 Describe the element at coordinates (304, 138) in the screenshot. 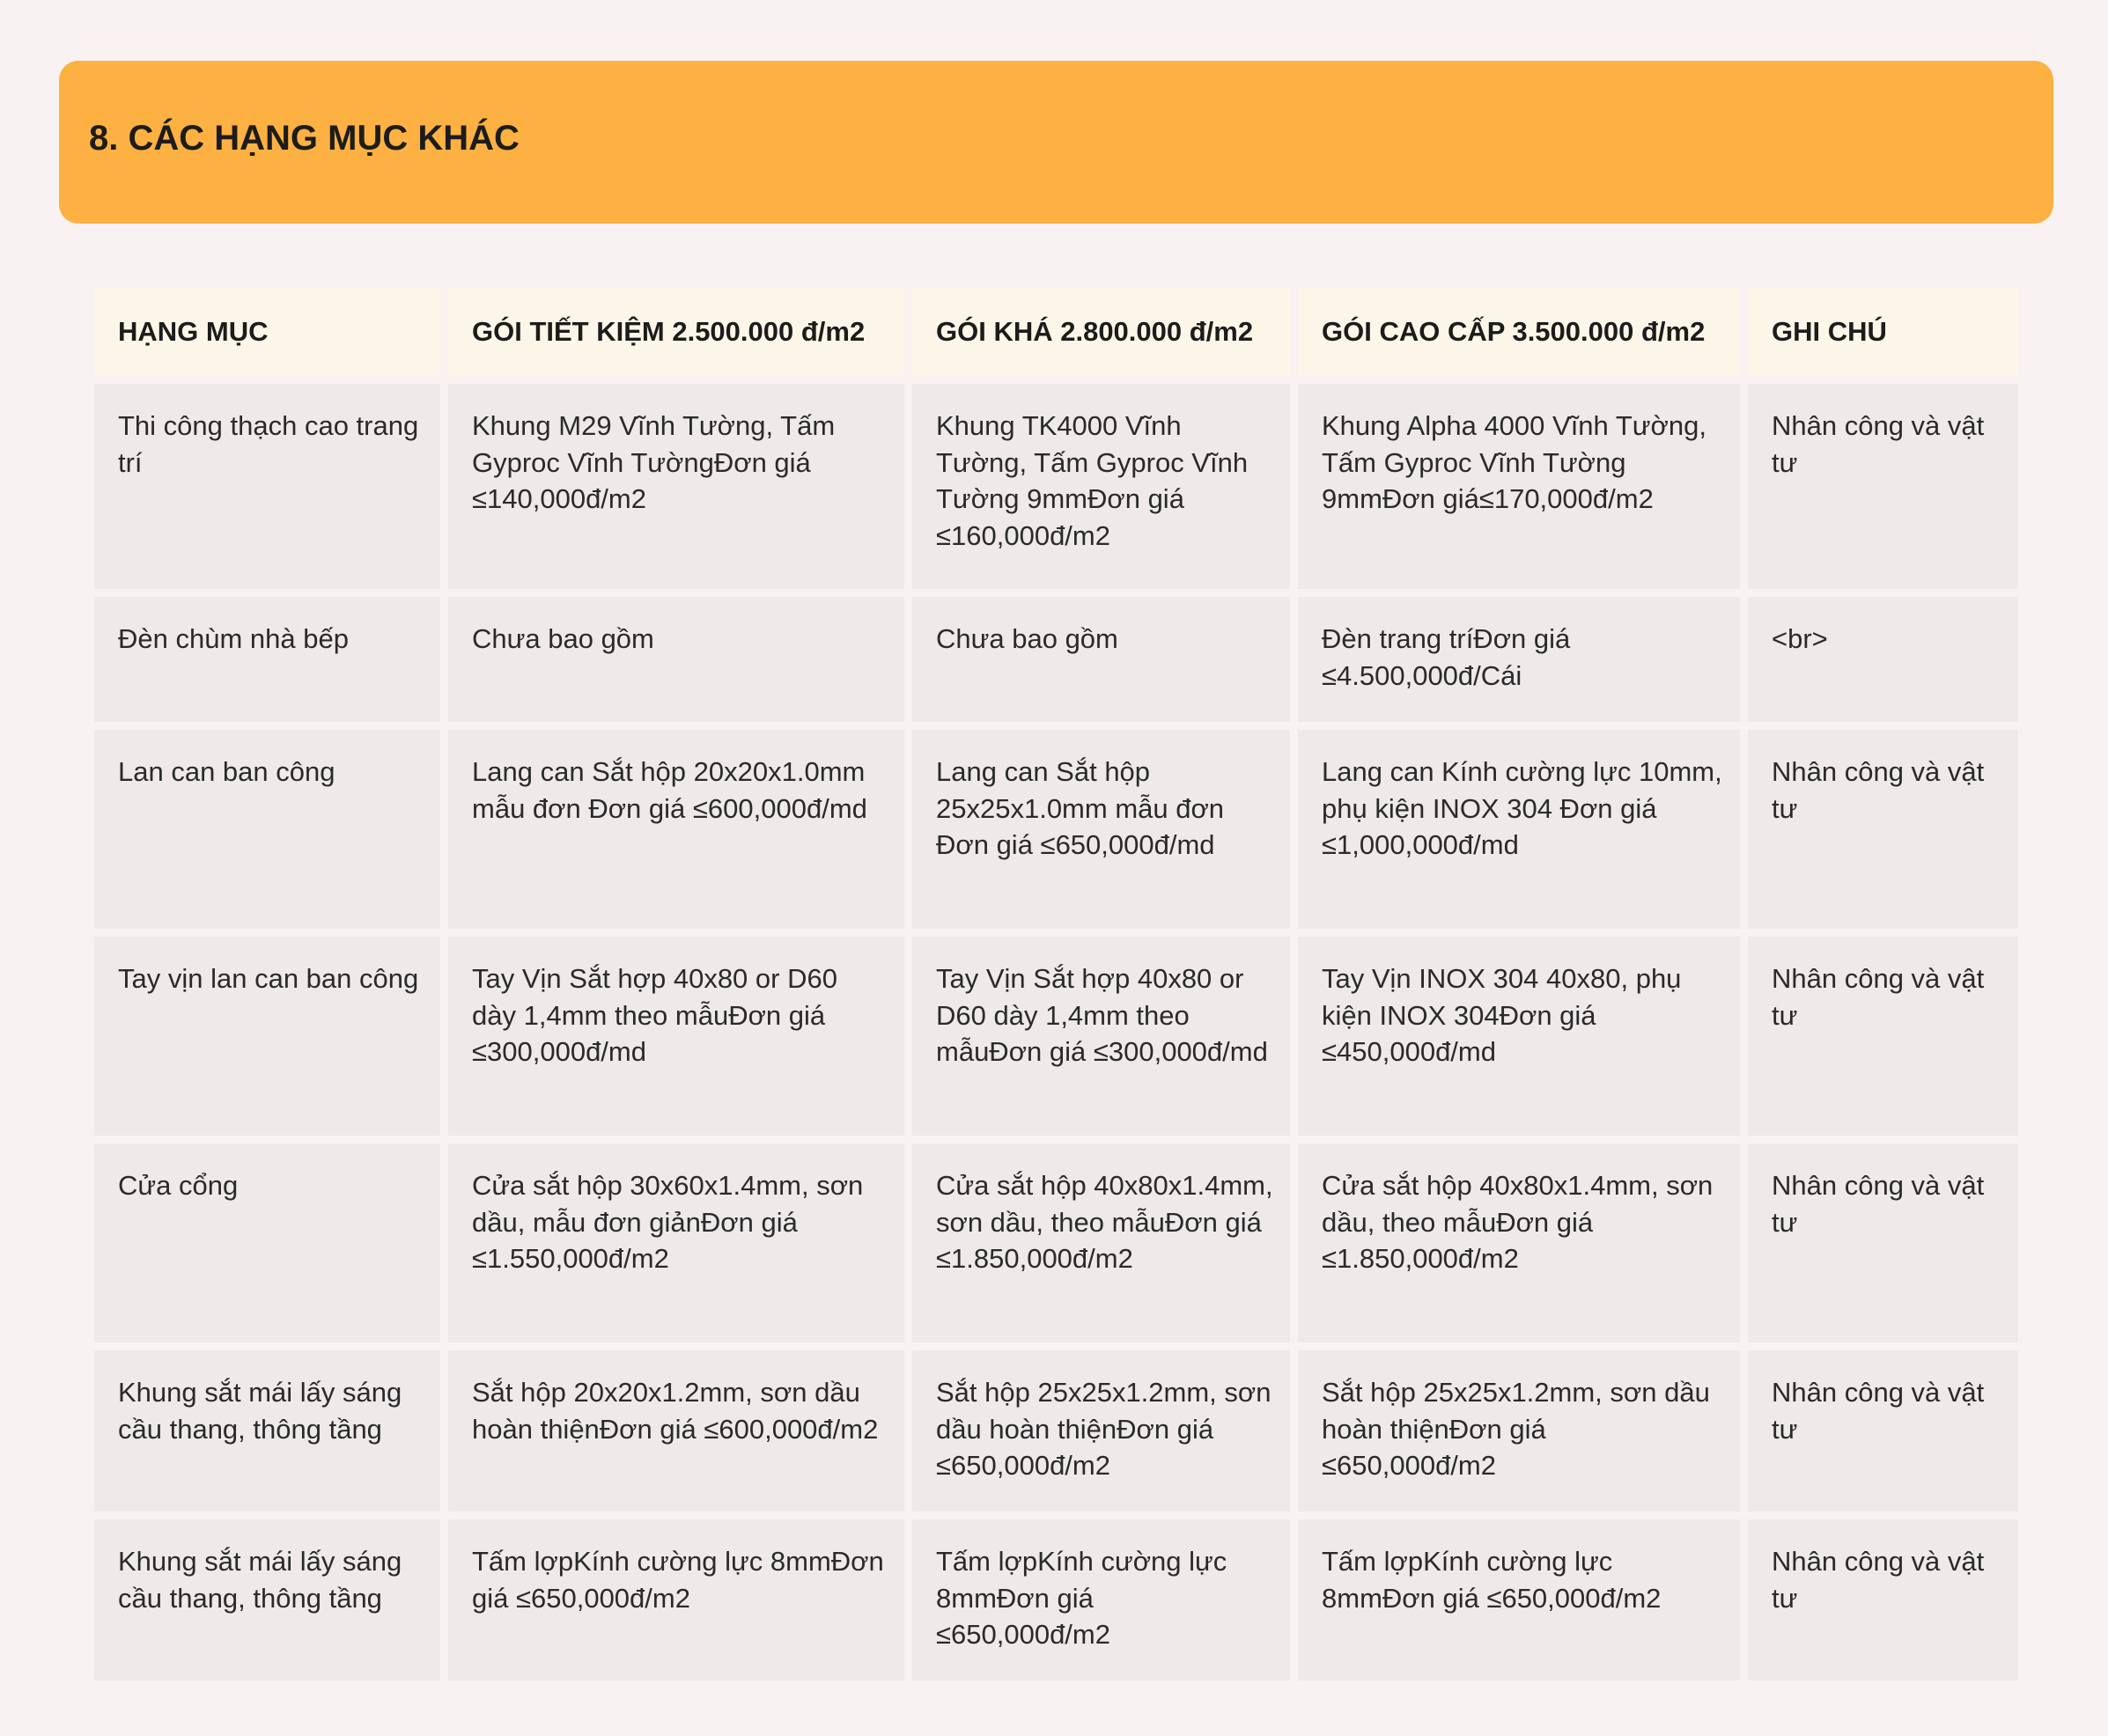

I see `section-title: 8. CÁC HẠNG MỤC KHÁC` at that location.